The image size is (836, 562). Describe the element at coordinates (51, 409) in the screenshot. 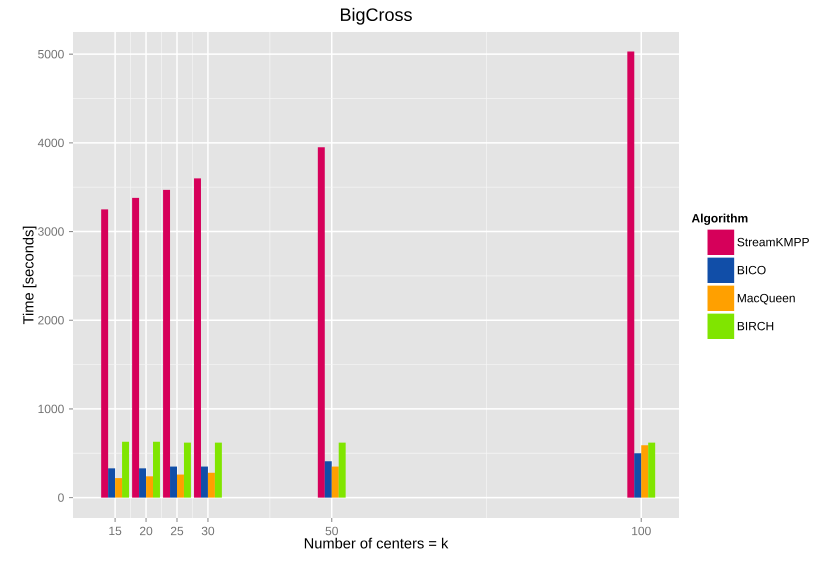

I see `y-tick-label: 1000` at that location.